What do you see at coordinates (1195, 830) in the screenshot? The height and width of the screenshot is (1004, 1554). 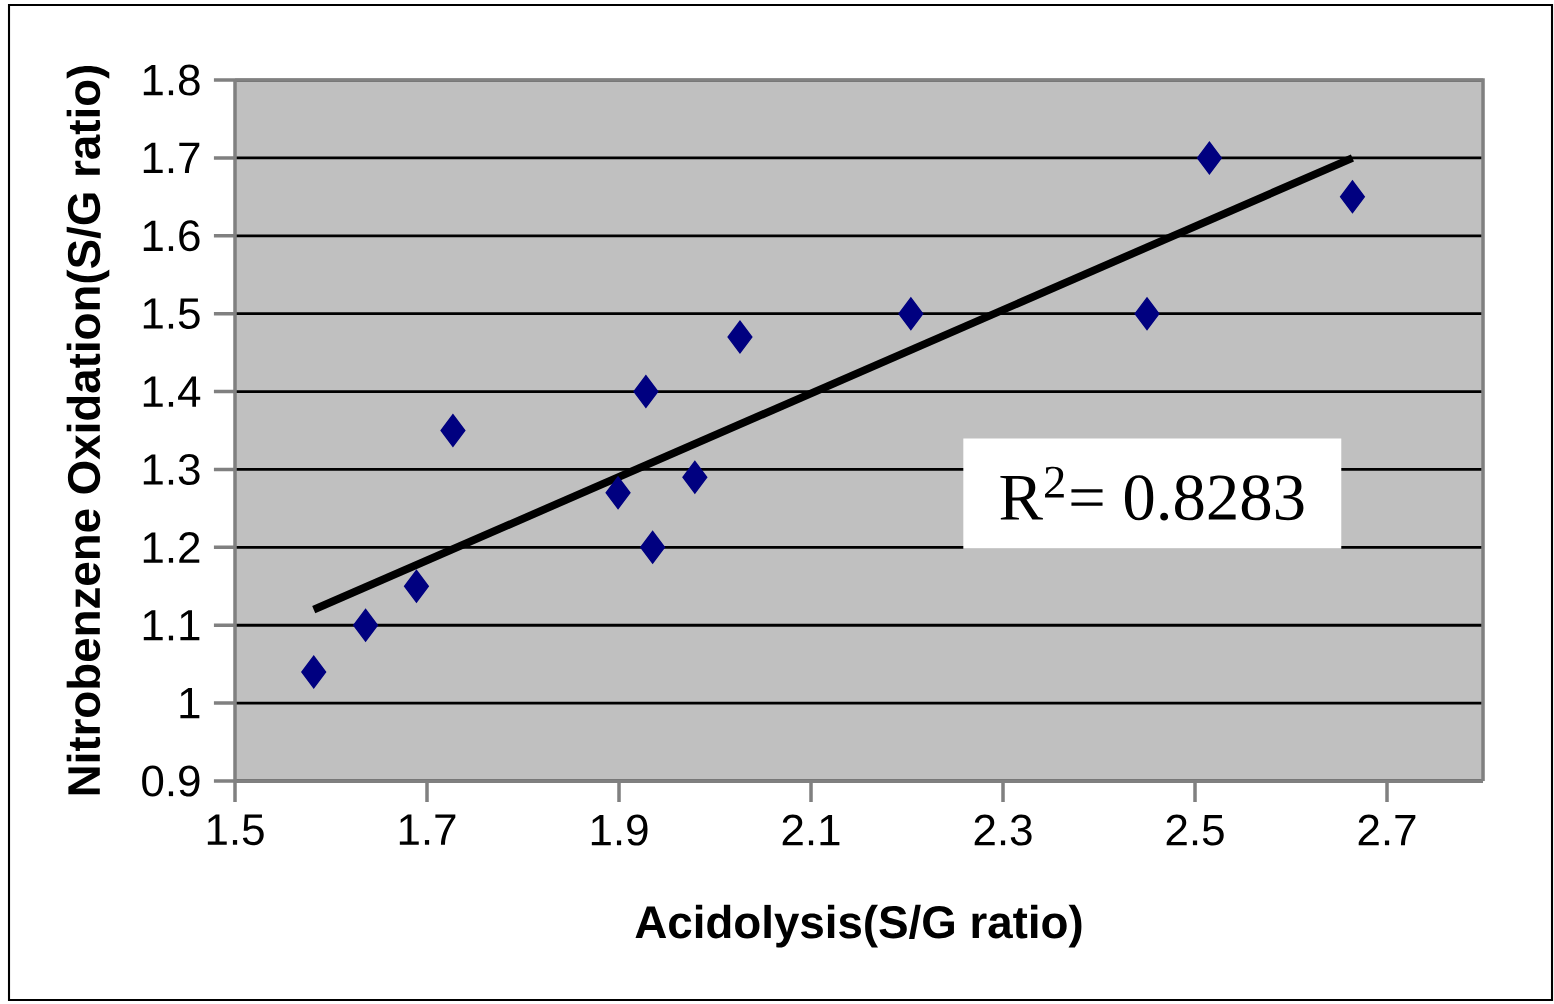 I see `x-tick-label: 2.5` at bounding box center [1195, 830].